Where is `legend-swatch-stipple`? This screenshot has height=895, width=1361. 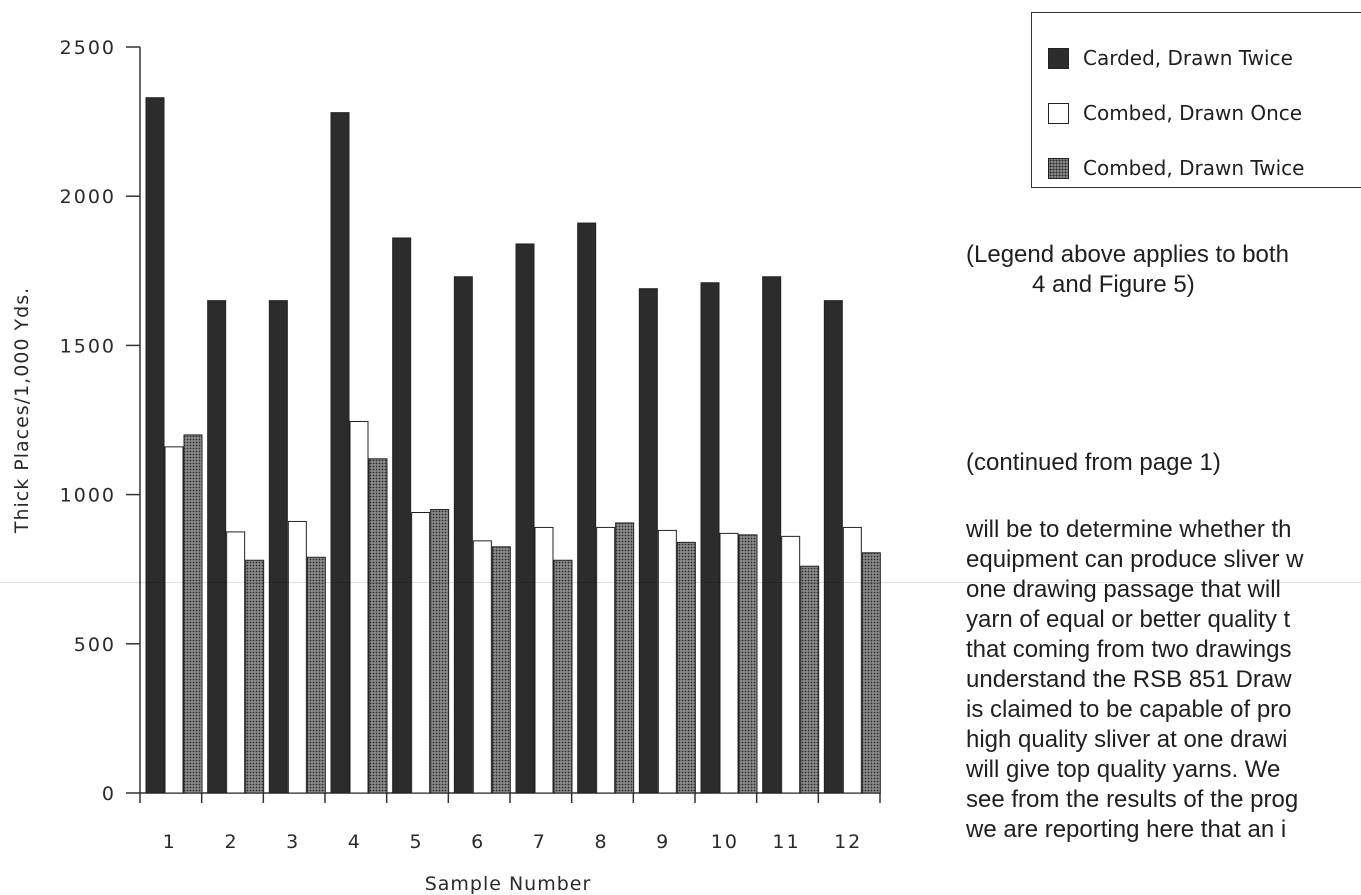 legend-swatch-stipple is located at coordinates (1058, 168).